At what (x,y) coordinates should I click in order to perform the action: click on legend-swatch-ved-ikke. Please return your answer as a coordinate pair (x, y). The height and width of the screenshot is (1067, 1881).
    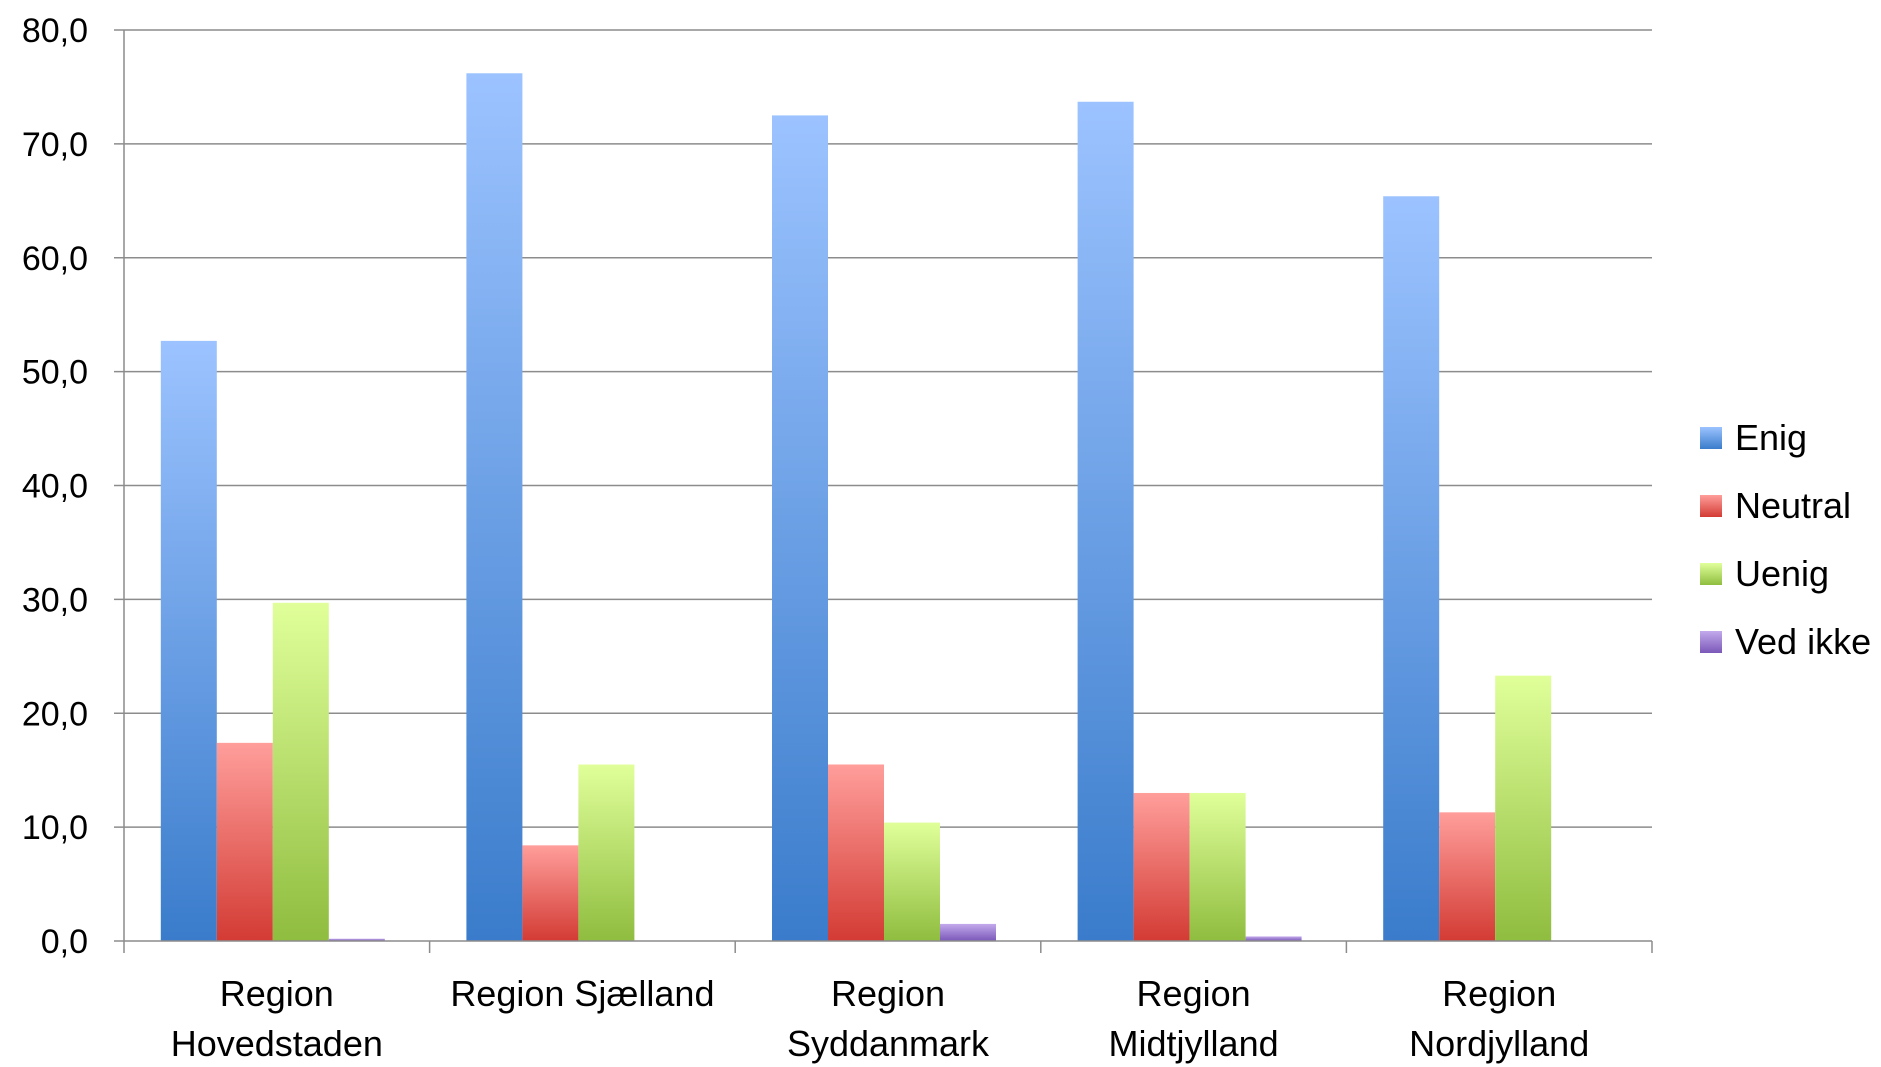
    Looking at the image, I should click on (1711, 642).